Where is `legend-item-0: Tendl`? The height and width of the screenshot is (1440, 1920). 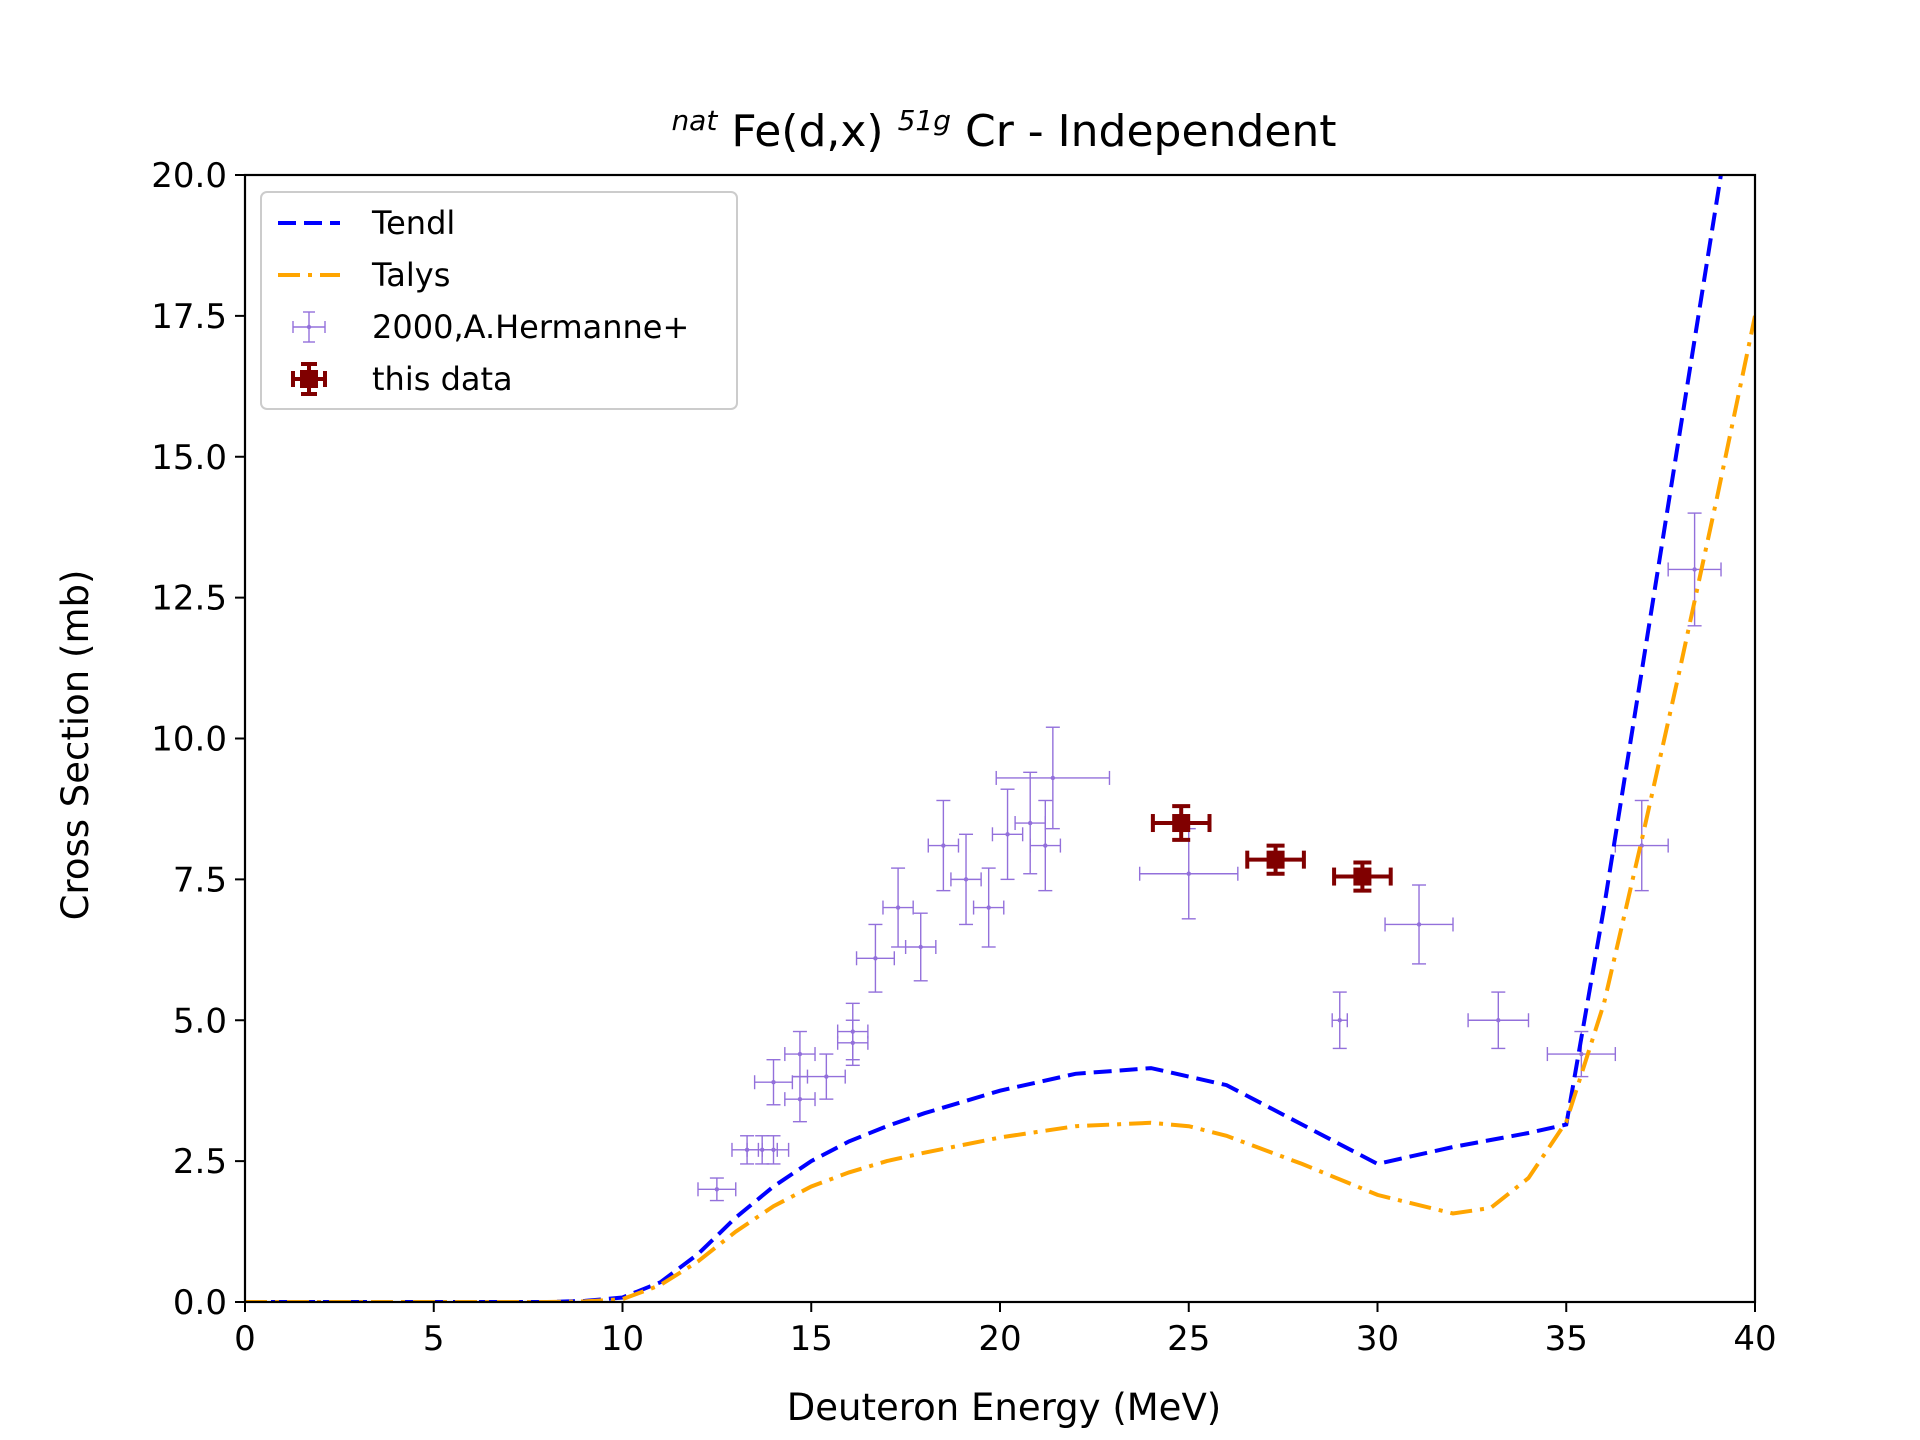 legend-item-0: Tendl is located at coordinates (366, 223).